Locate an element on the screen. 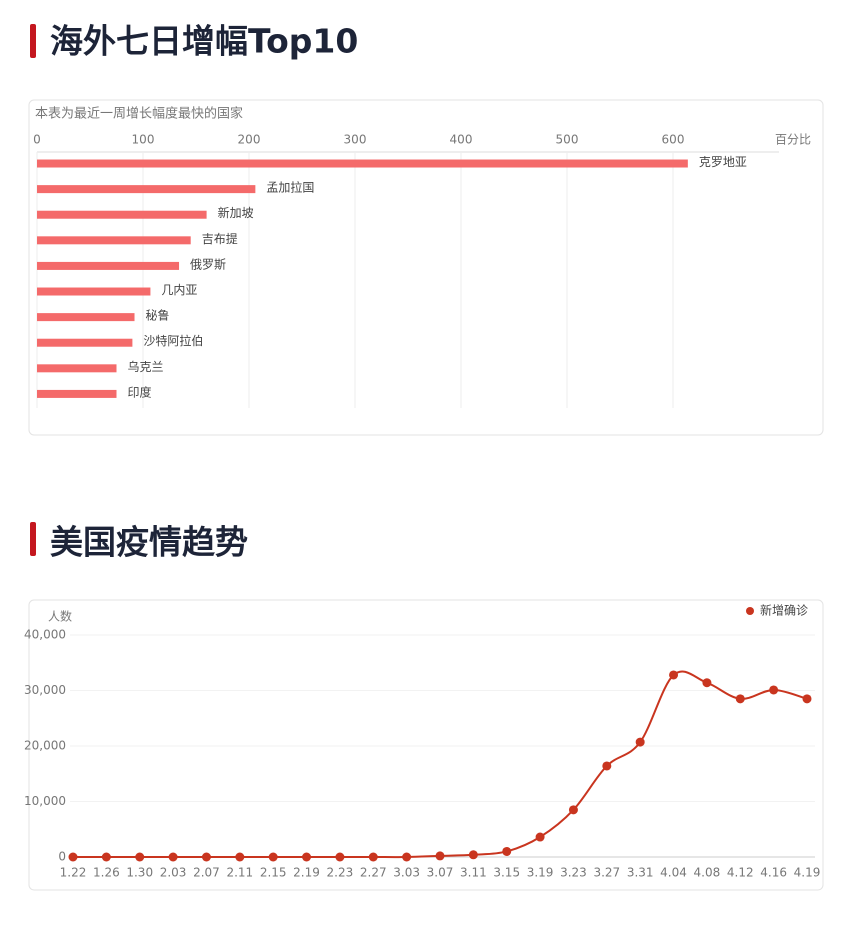  x-tick-label: 4.08 is located at coordinates (707, 873).